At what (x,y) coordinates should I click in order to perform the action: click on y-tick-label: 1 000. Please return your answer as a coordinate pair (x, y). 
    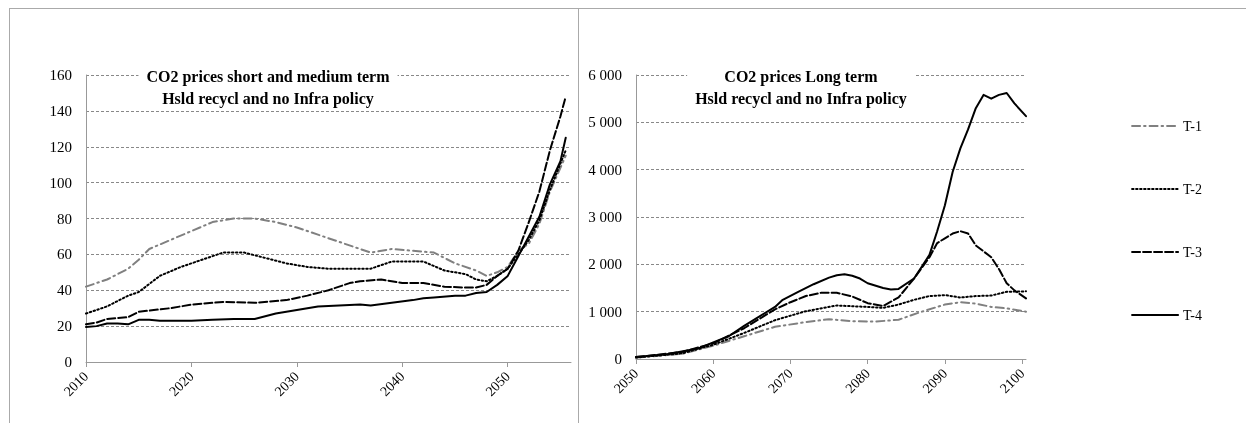
    Looking at the image, I should click on (605, 311).